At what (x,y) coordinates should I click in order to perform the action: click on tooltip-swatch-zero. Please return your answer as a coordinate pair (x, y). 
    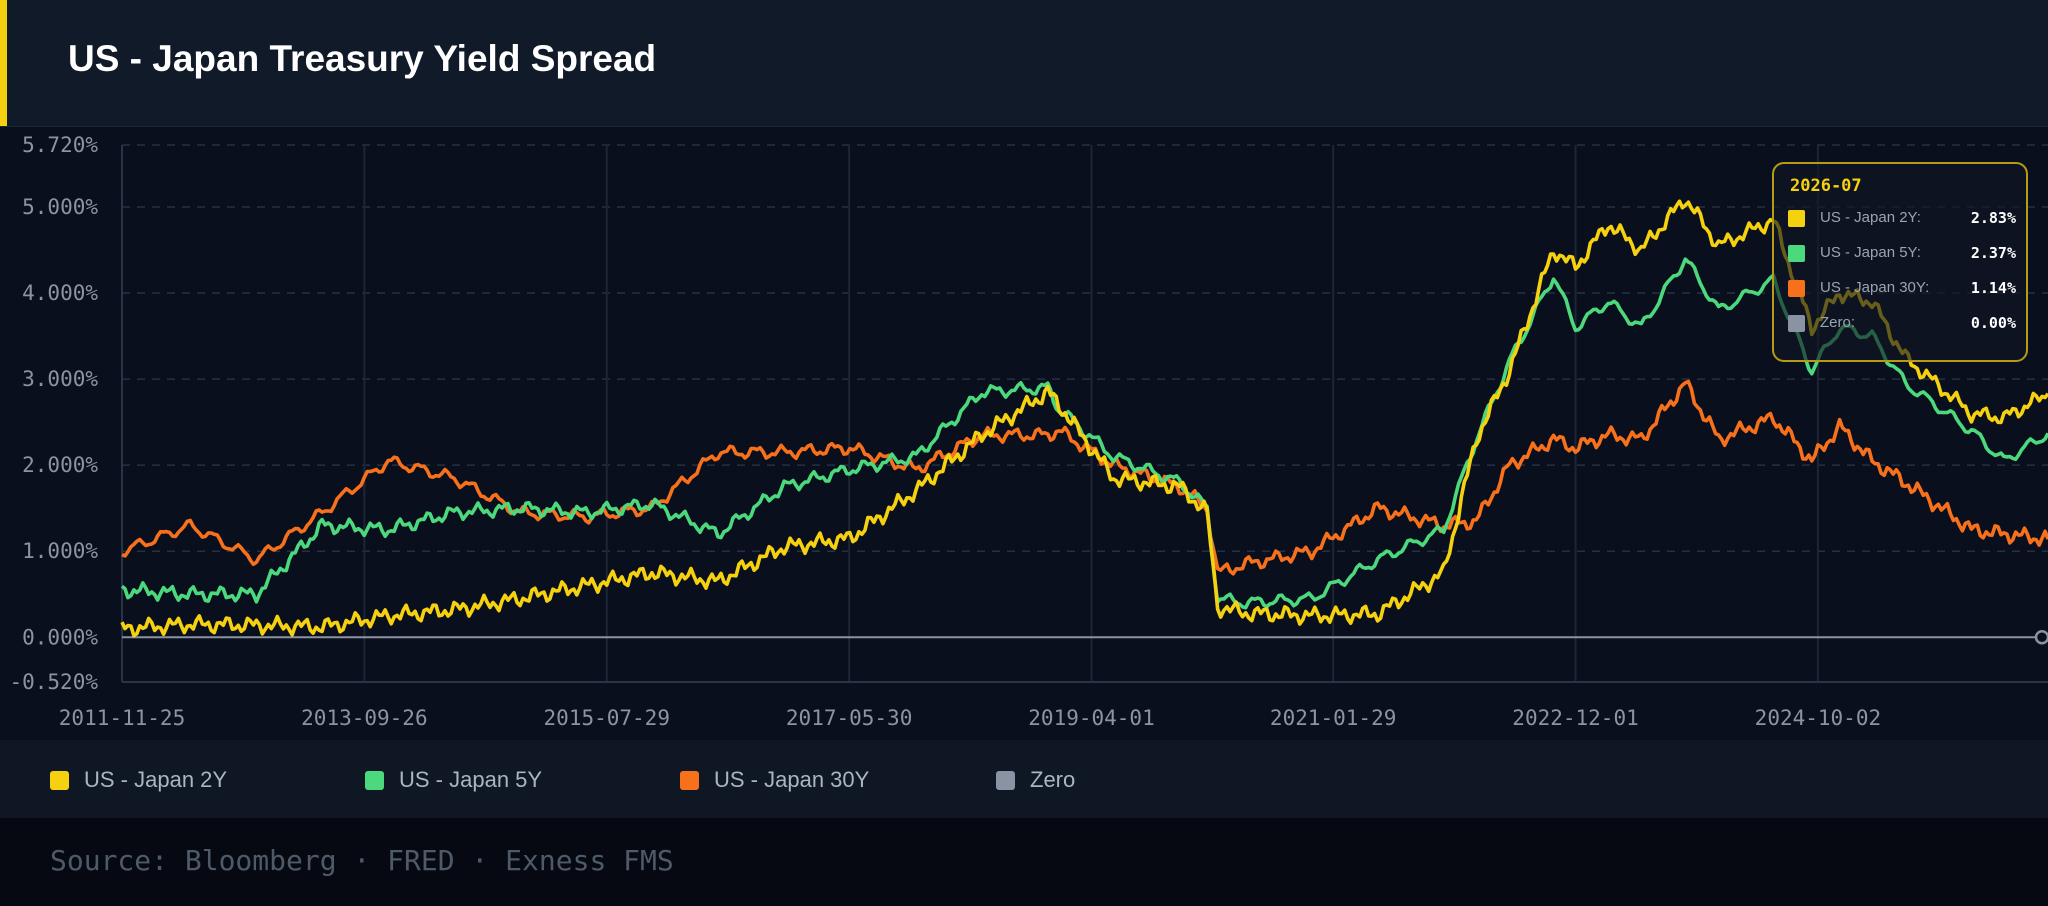
    Looking at the image, I should click on (1796, 323).